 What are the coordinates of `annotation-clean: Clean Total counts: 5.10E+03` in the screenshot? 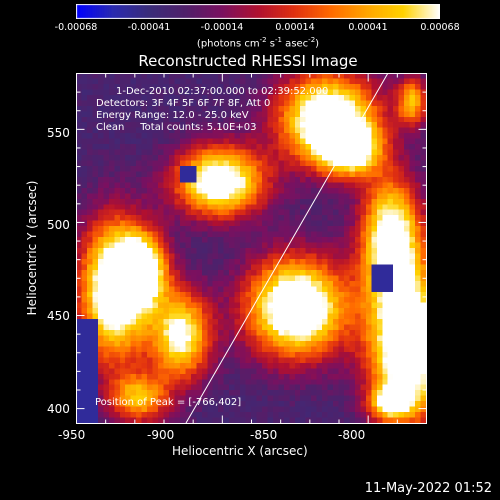 It's located at (176, 127).